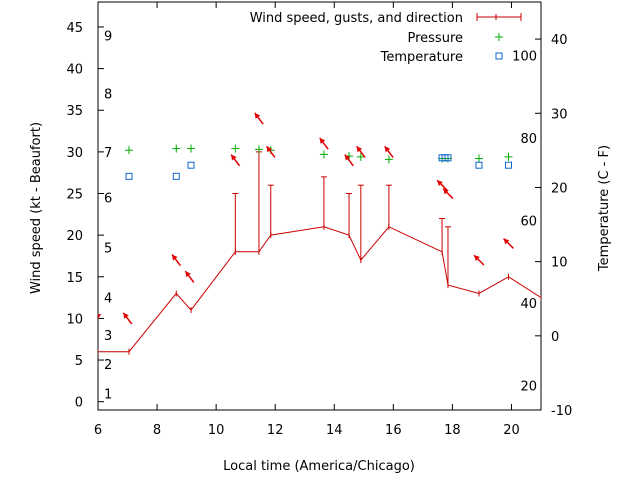  I want to click on y-tick-label-left: 35, so click(74, 111).